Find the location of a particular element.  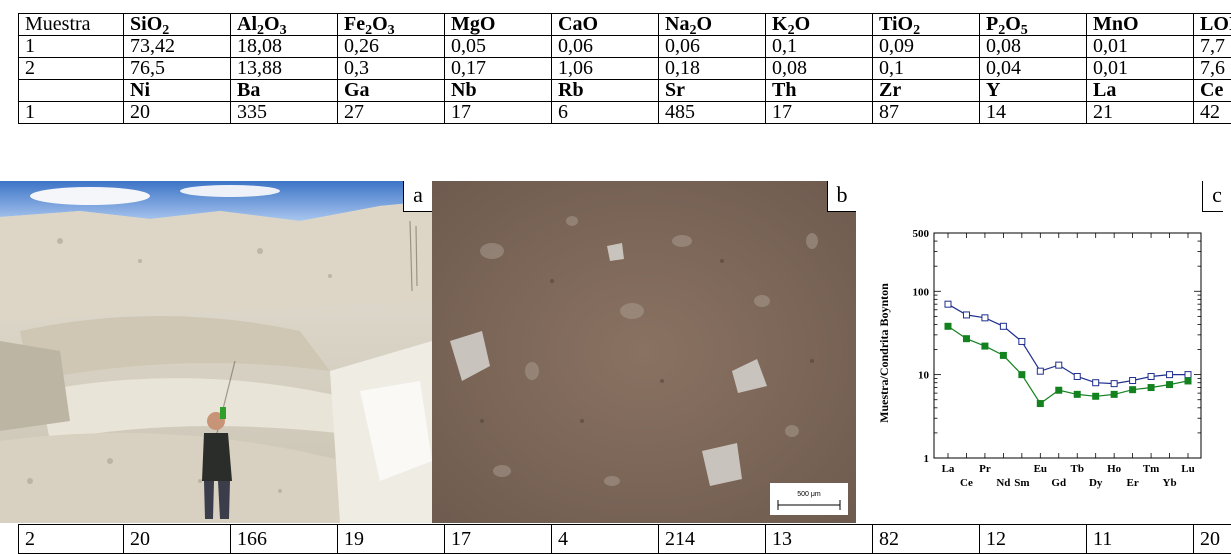

table-cell: 21 is located at coordinates (1140, 113).